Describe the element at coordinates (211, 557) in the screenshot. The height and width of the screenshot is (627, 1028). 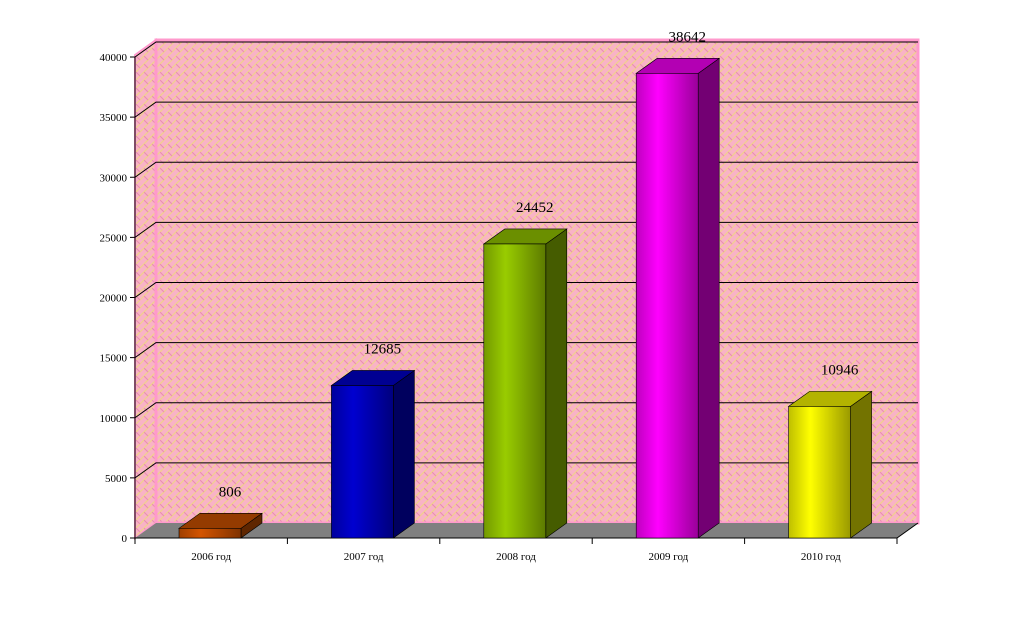
I see `x-tick-label: 2006 год` at that location.